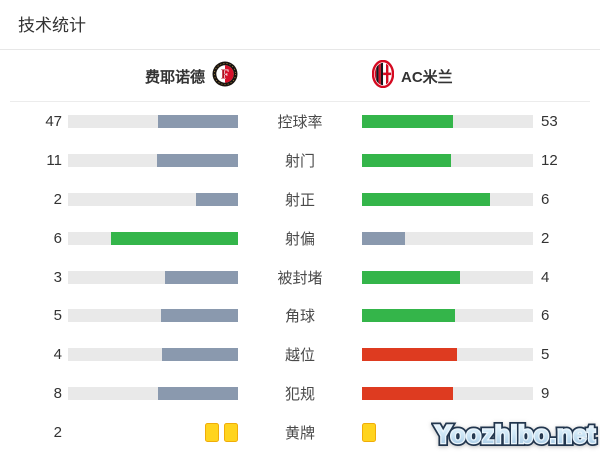 This screenshot has width=600, height=452. I want to click on feyenoord-logo-icon: F F, so click(225, 76).